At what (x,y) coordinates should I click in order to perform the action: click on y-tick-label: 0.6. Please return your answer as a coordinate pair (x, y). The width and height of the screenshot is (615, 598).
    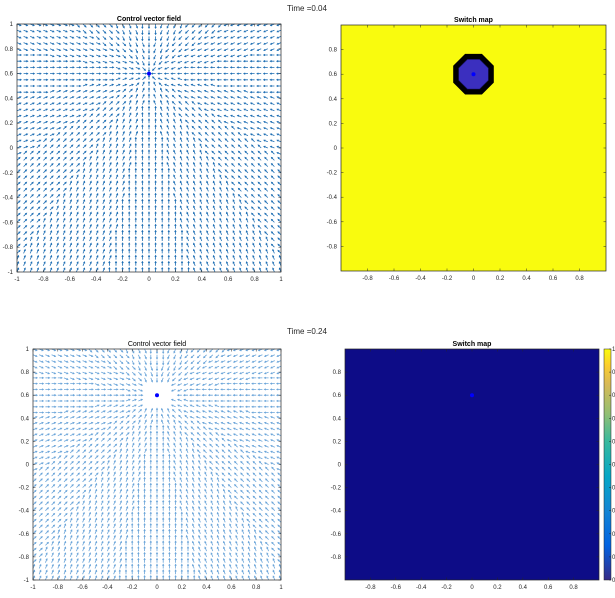
    Looking at the image, I should click on (9, 75).